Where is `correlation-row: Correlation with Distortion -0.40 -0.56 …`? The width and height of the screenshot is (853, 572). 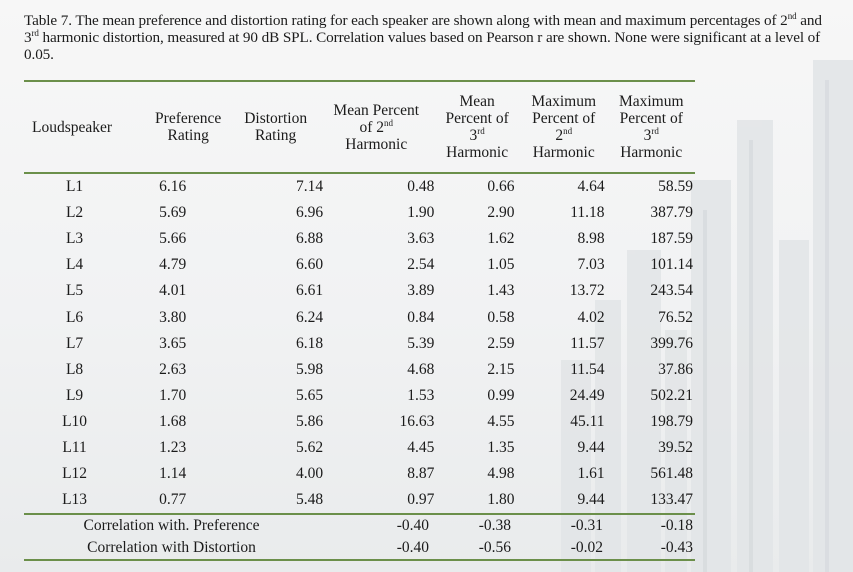 correlation-row: Correlation with Distortion -0.40 -0.56 … is located at coordinates (359, 548).